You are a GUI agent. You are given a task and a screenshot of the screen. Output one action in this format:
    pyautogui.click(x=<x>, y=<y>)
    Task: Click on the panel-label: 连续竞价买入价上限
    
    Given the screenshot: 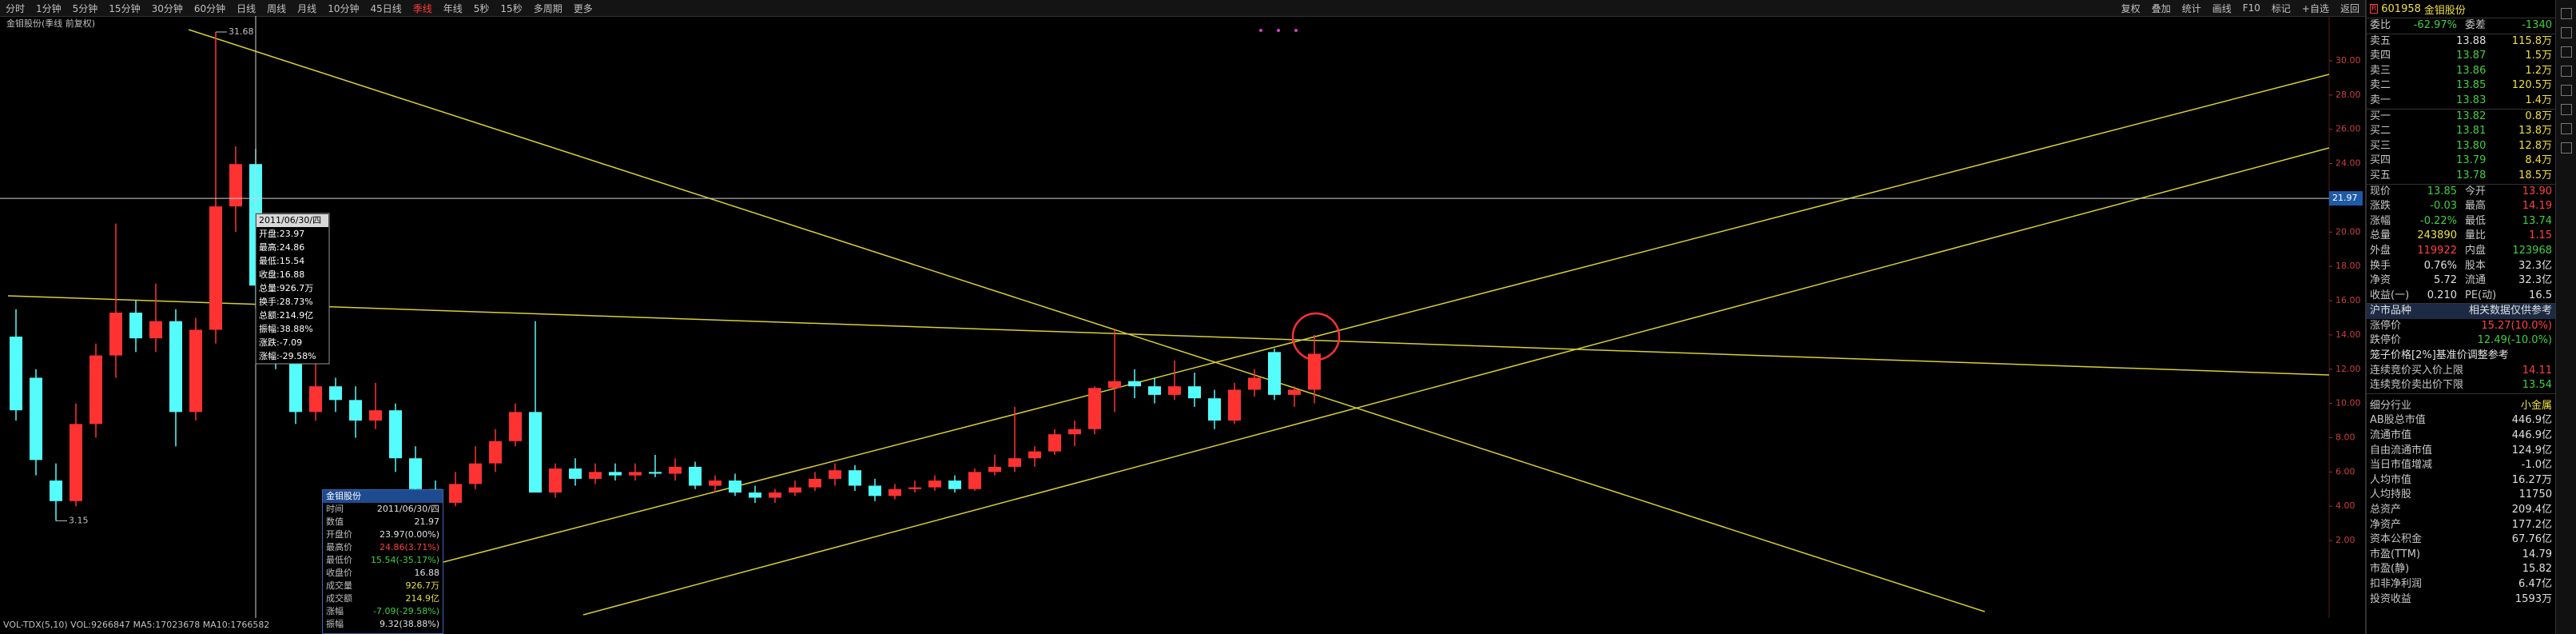 What is the action you would take?
    pyautogui.click(x=2417, y=370)
    